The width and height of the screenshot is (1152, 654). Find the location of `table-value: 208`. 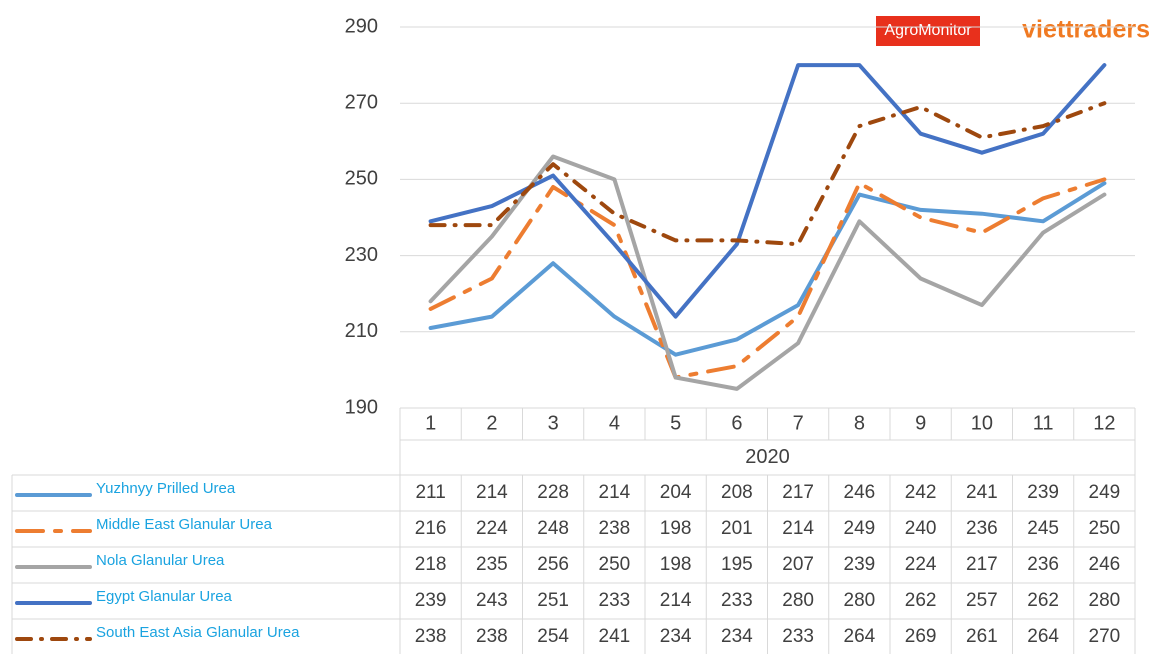

table-value: 208 is located at coordinates (737, 492).